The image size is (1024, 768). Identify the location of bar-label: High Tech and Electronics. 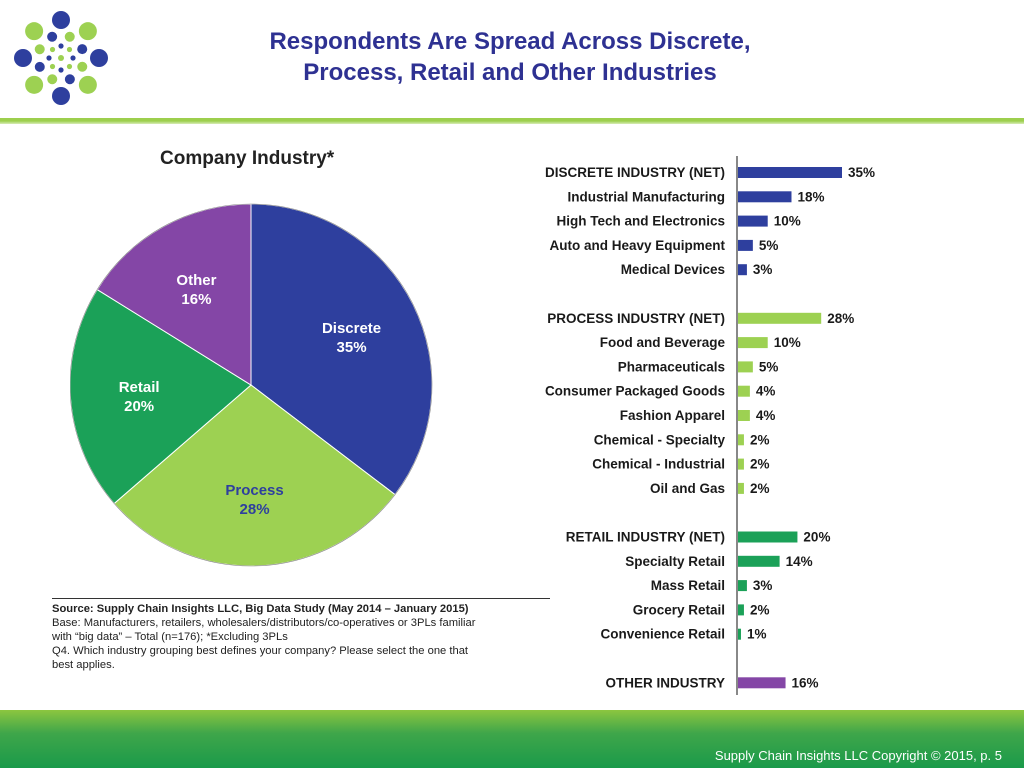
(640, 221).